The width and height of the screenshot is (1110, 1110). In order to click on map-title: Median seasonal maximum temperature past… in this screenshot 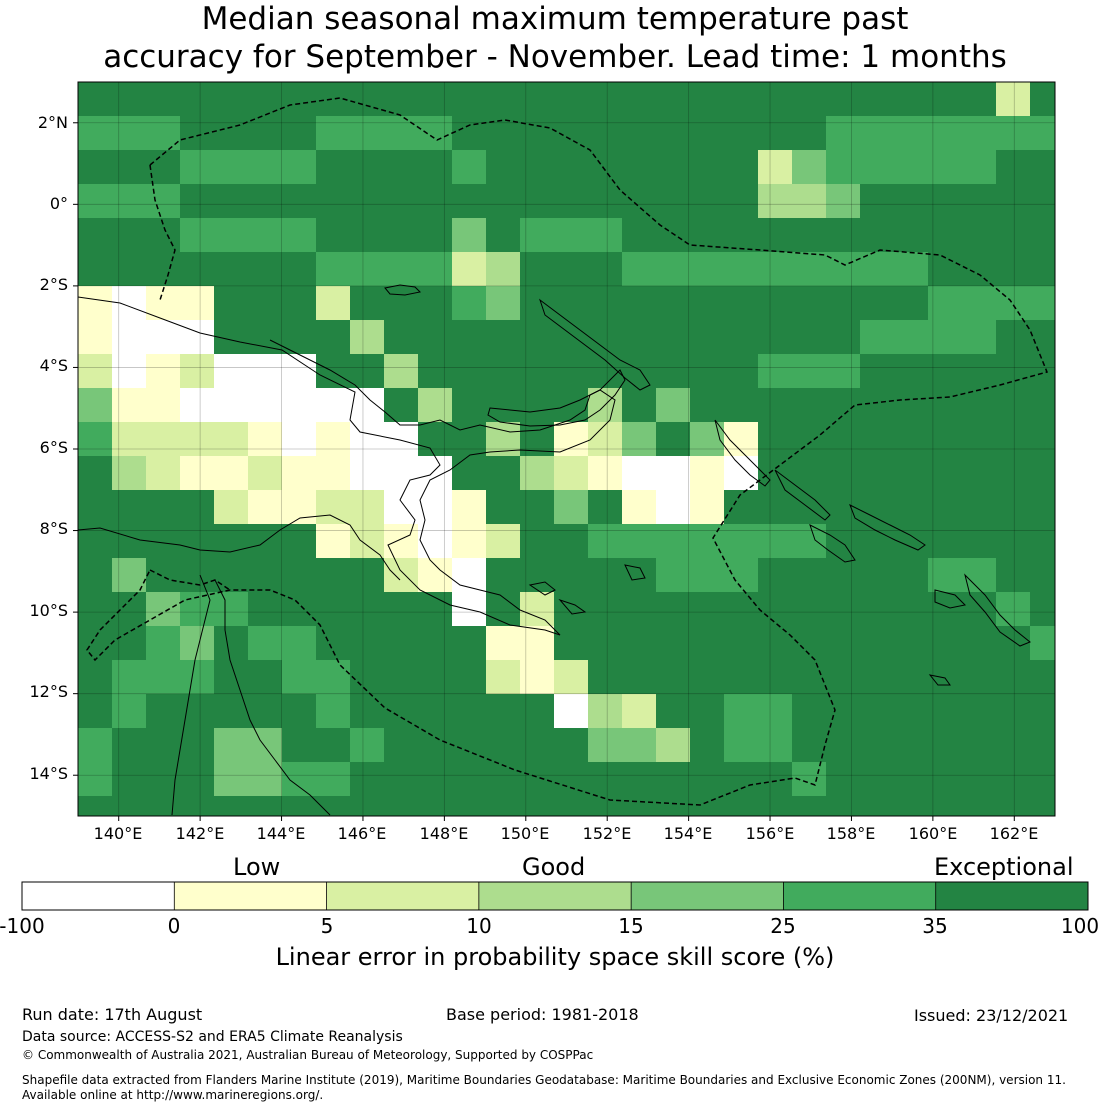, I will do `click(555, 38)`.